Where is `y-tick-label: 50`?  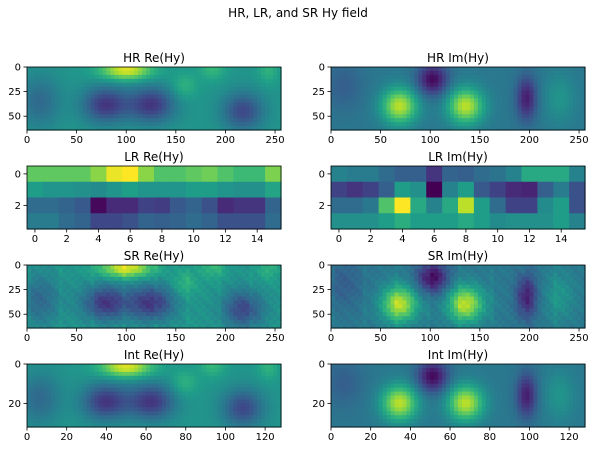 y-tick-label: 50 is located at coordinates (318, 117).